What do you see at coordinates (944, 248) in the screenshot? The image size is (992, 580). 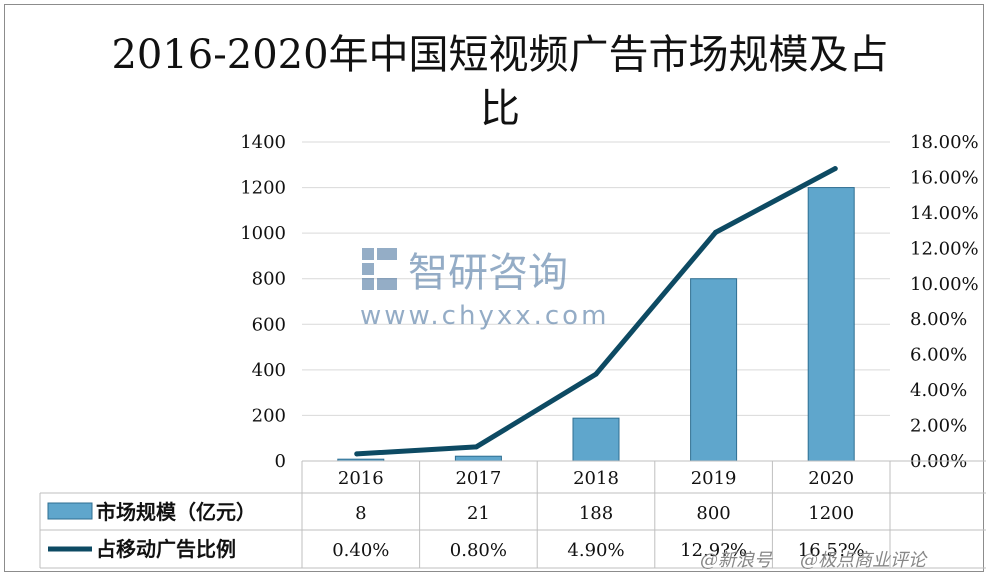 I see `y-tick-label-right: 12.00%` at bounding box center [944, 248].